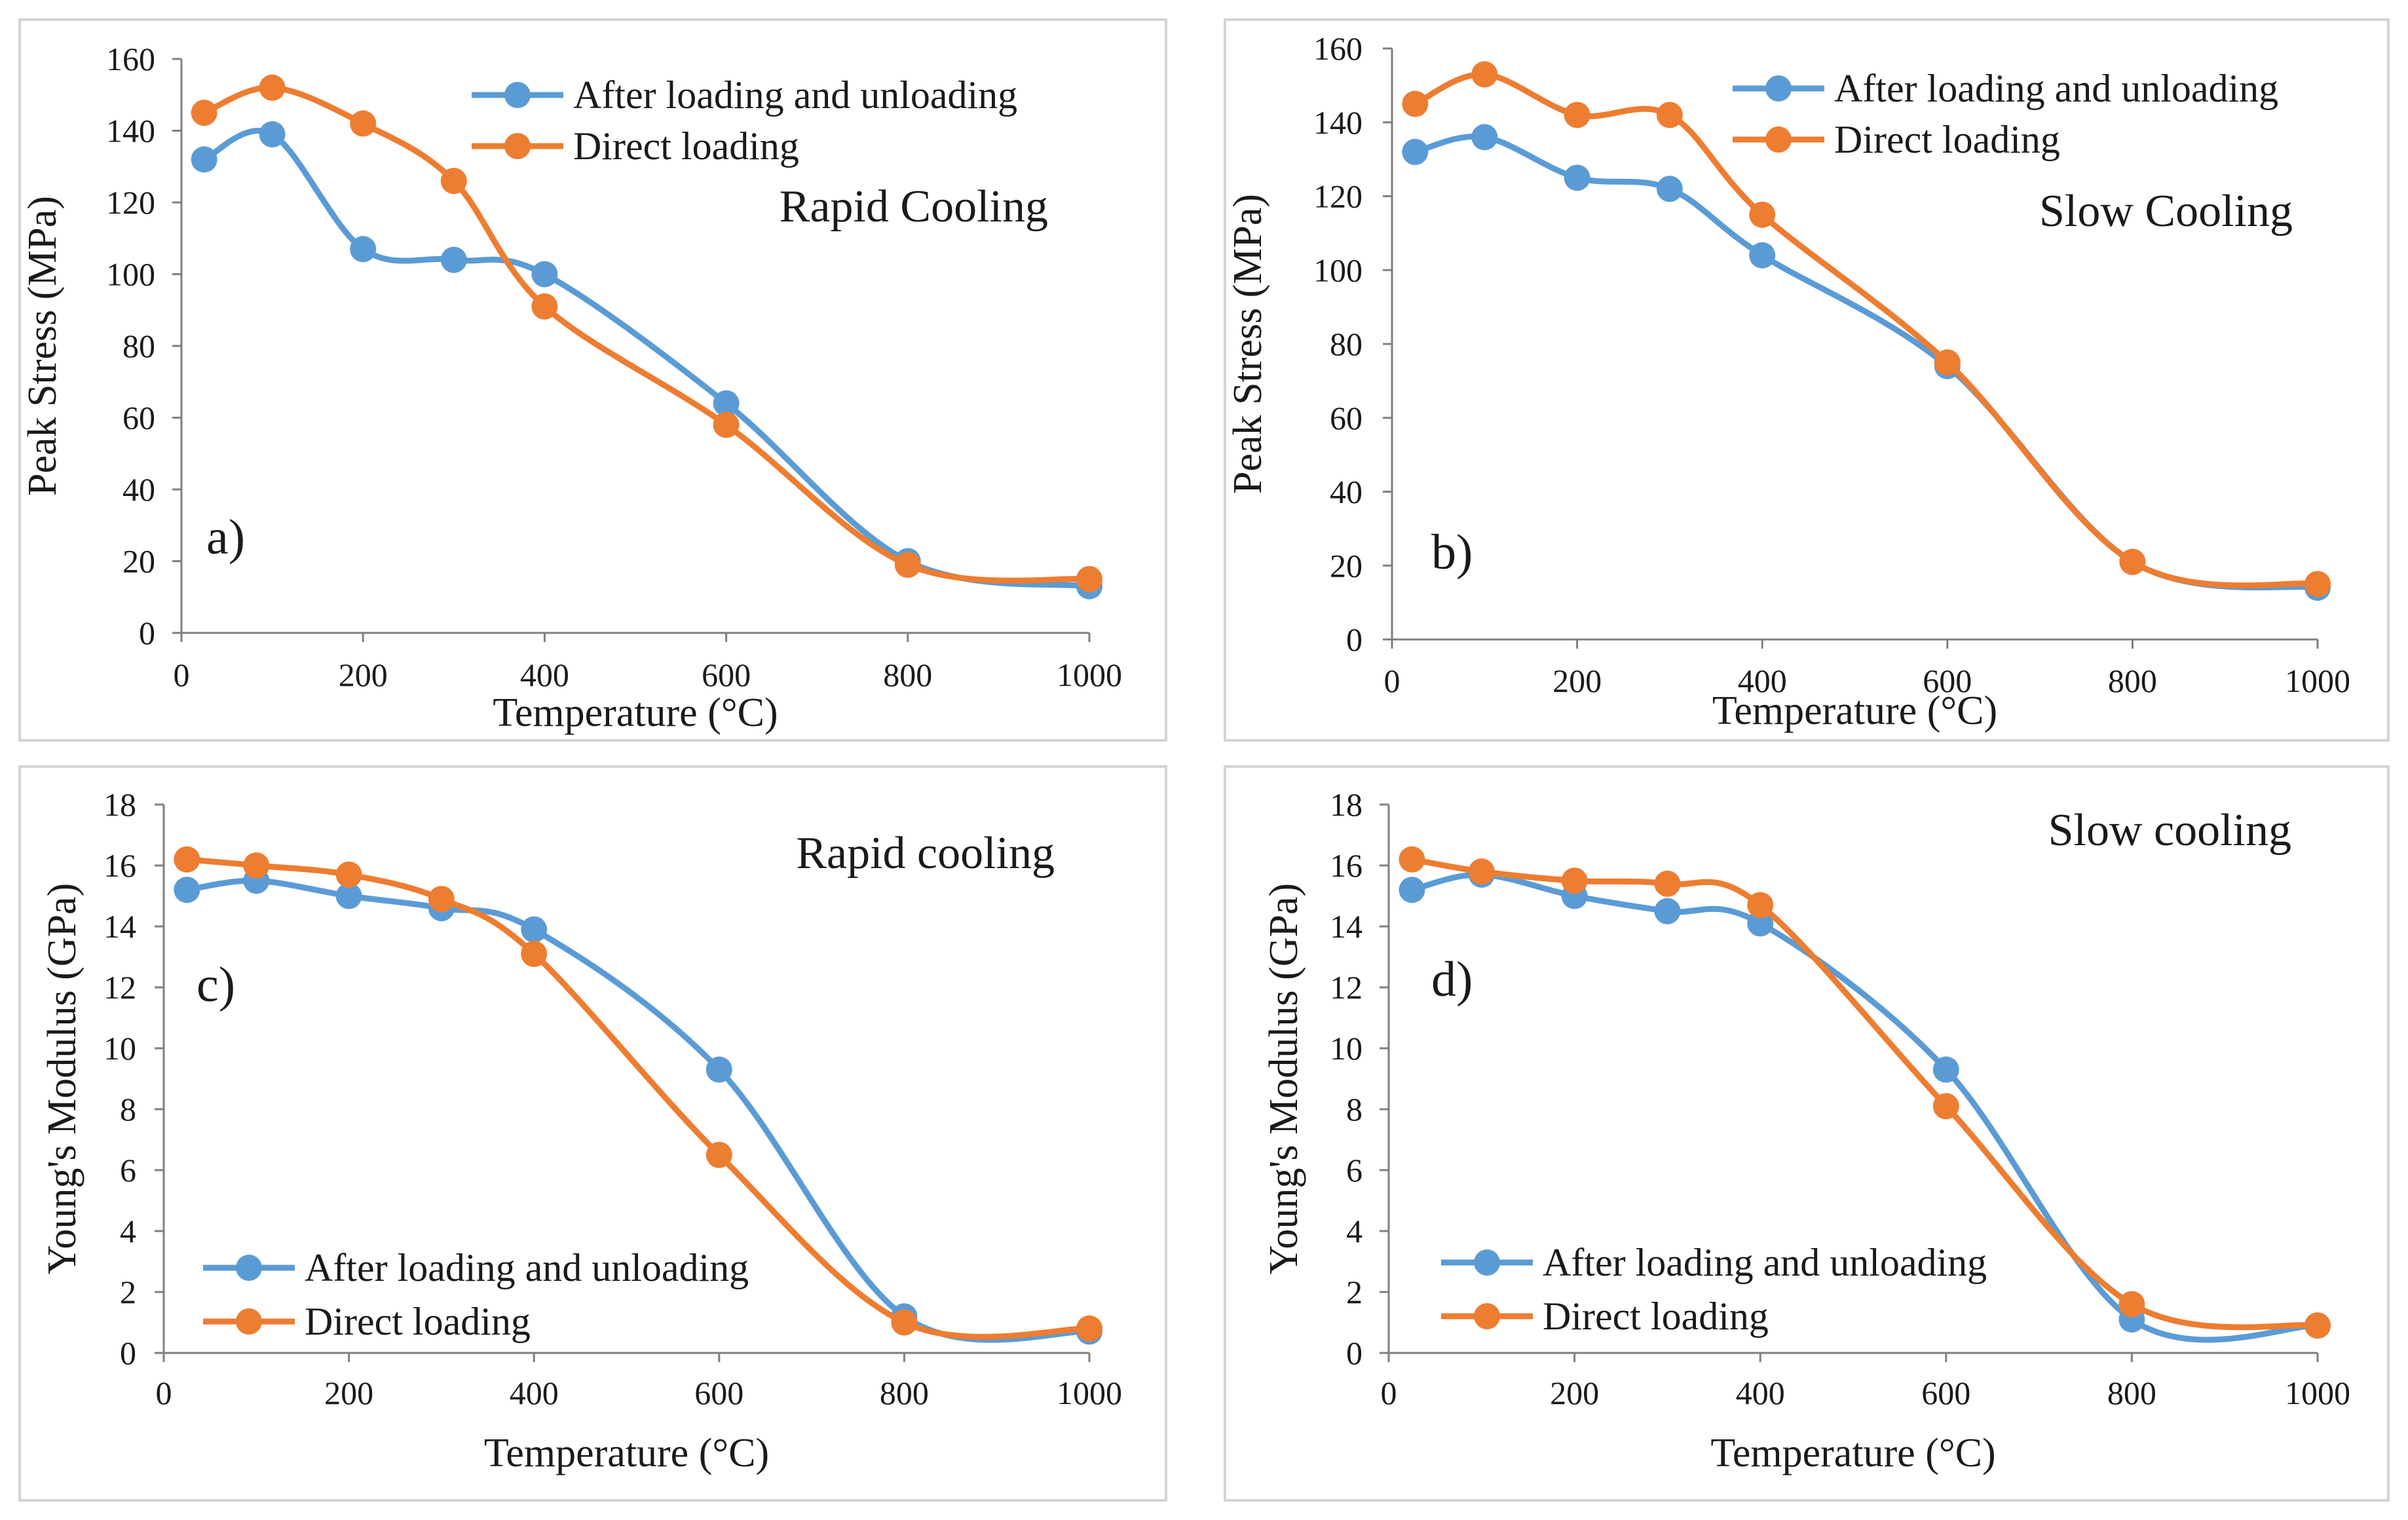 This screenshot has height=1520, width=2408. I want to click on cooling-annotation: Slow Cooling, so click(2166, 211).